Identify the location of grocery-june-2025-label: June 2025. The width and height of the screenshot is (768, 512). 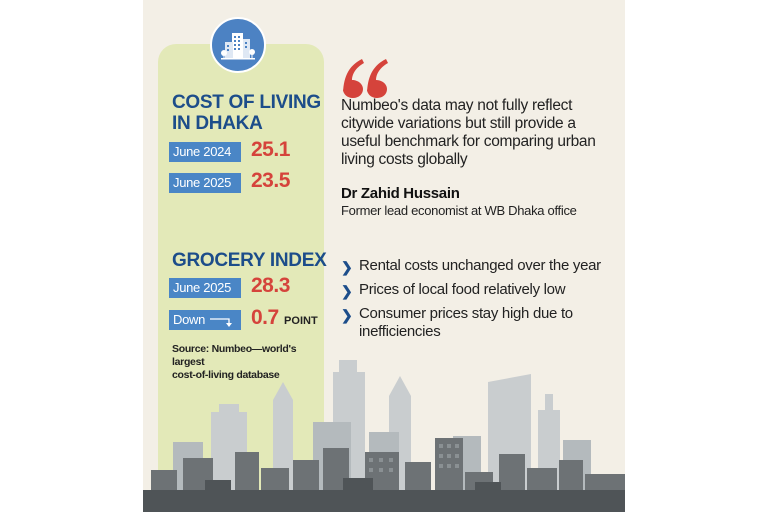
(205, 288).